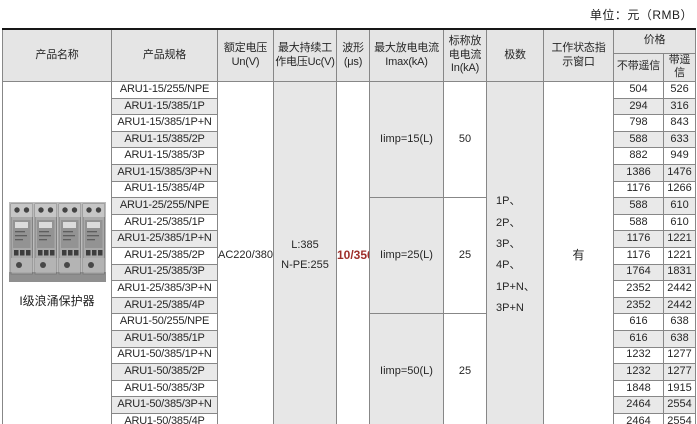 This screenshot has height=424, width=697. I want to click on spec-cell: ARU1-50/385/3P, so click(164, 388).